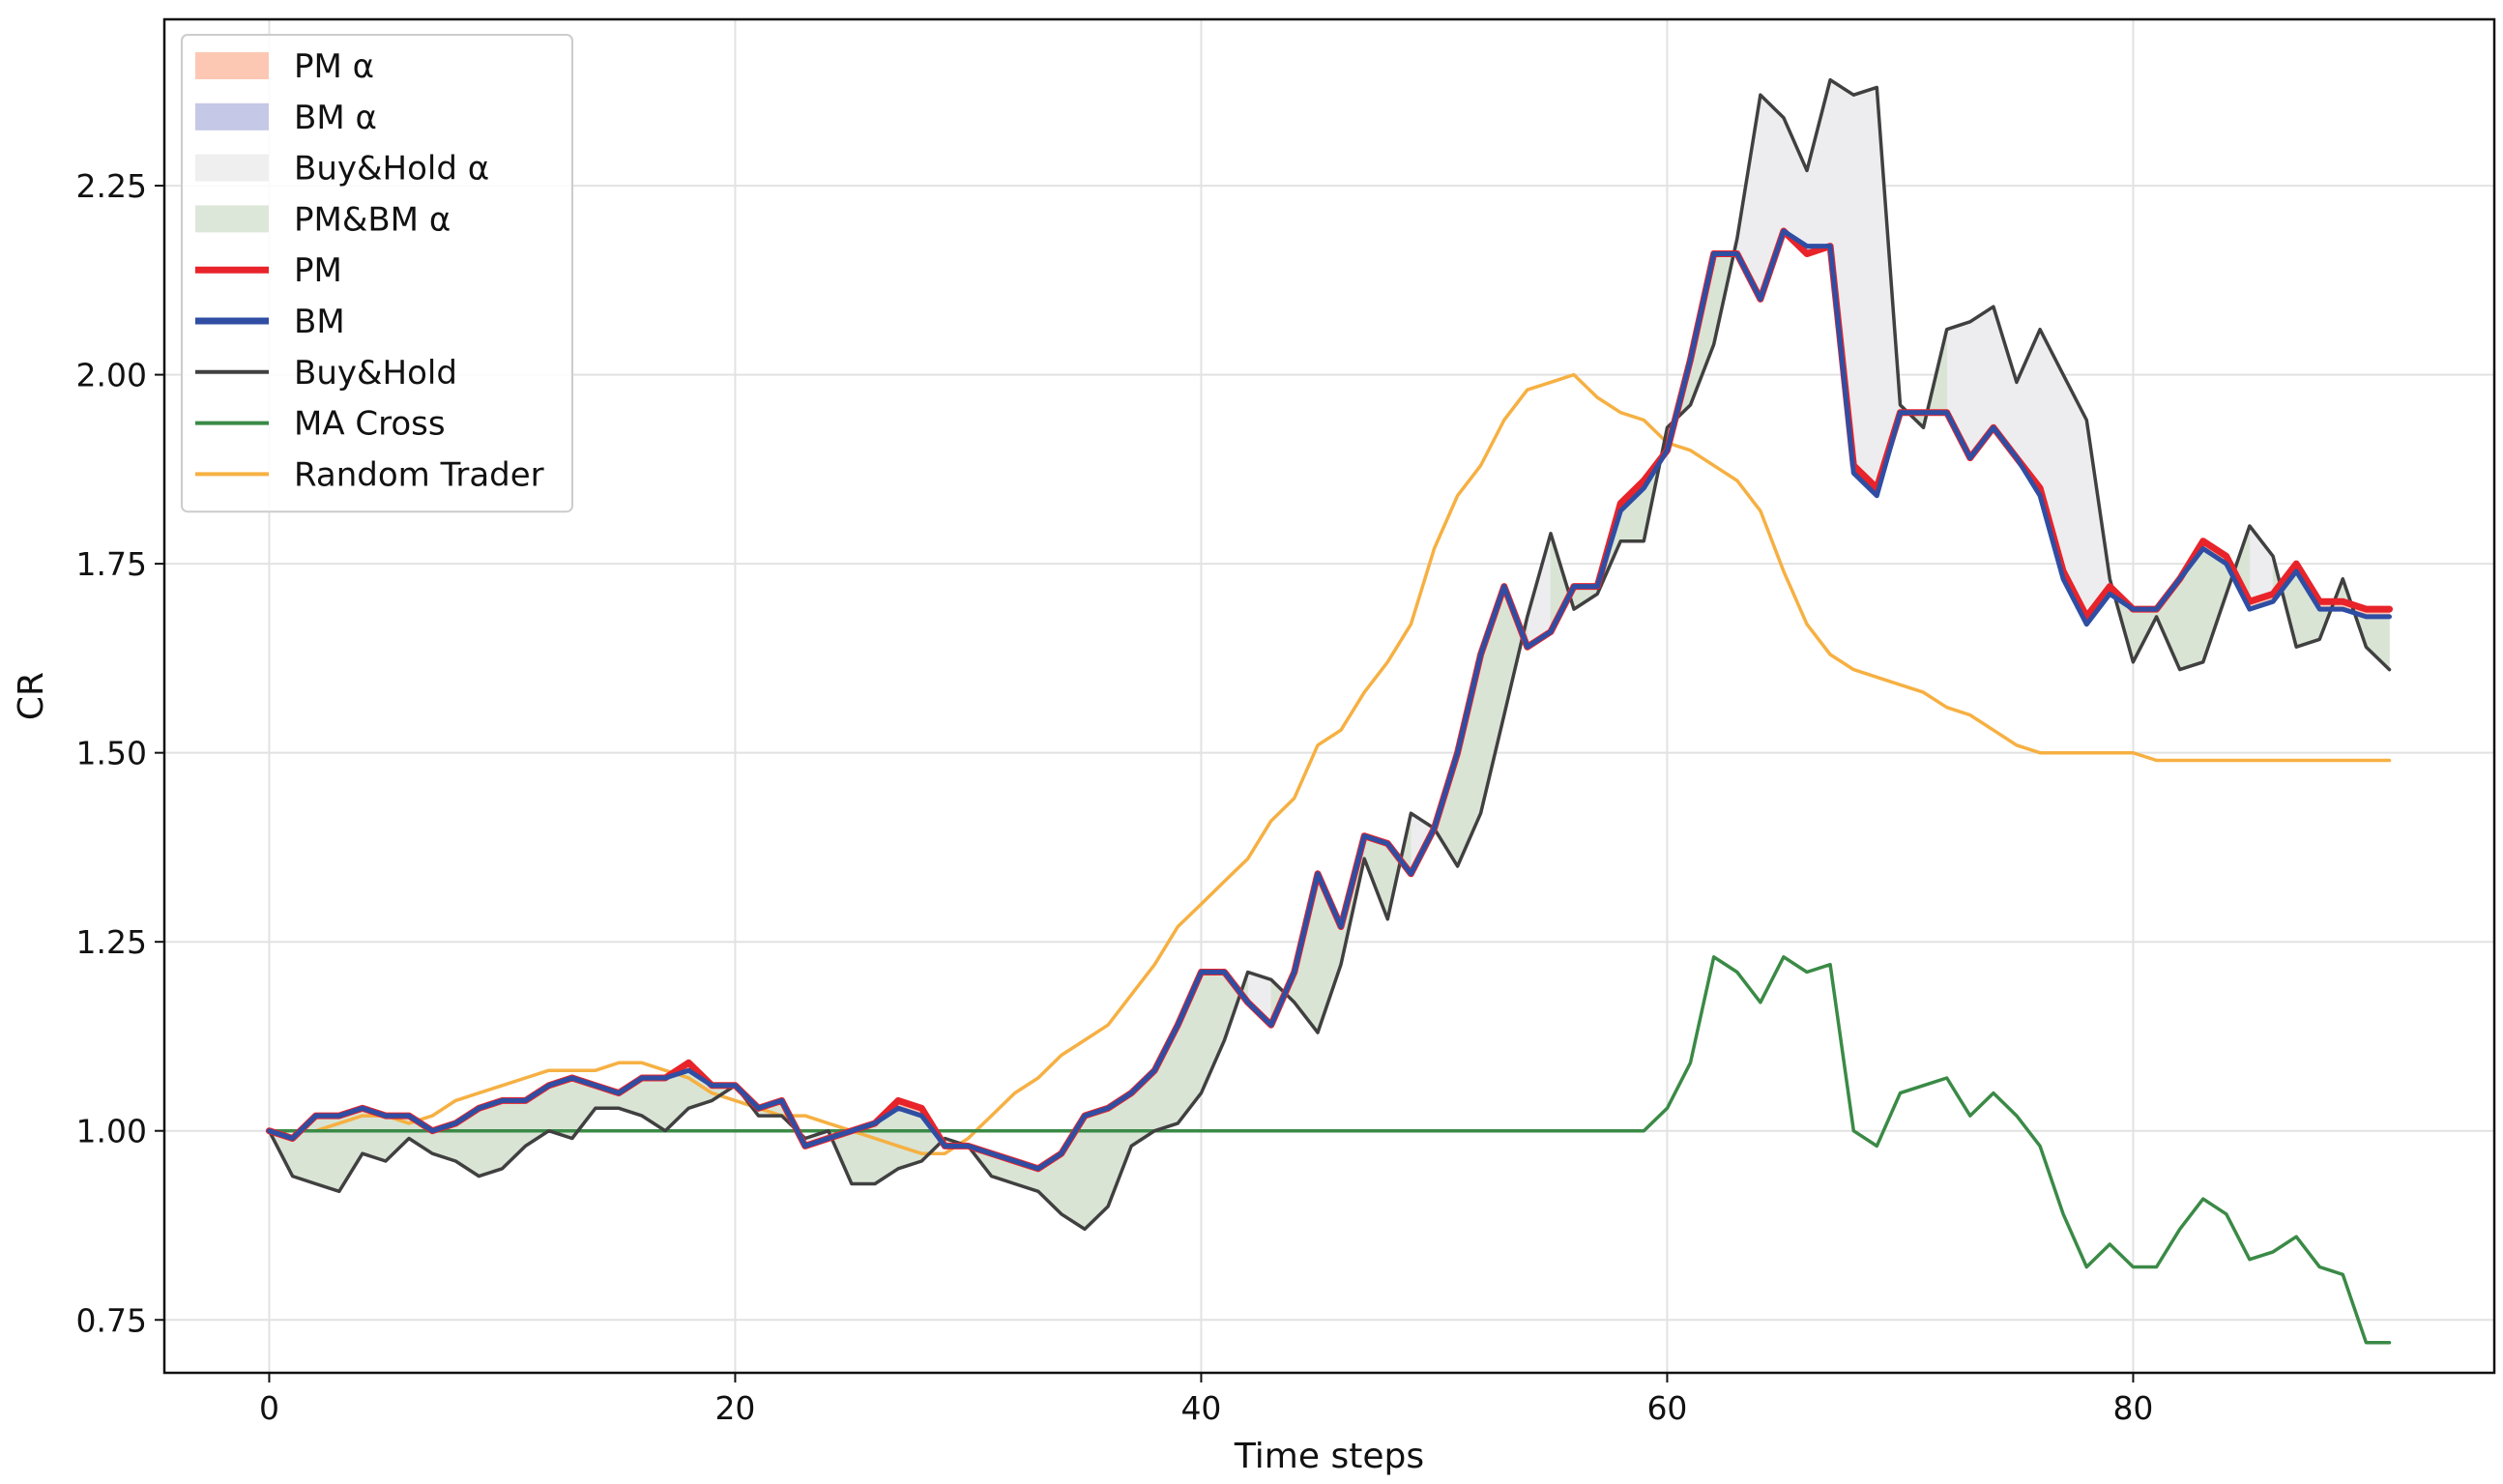  What do you see at coordinates (111, 1131) in the screenshot?
I see `y-tick-label: 1.00` at bounding box center [111, 1131].